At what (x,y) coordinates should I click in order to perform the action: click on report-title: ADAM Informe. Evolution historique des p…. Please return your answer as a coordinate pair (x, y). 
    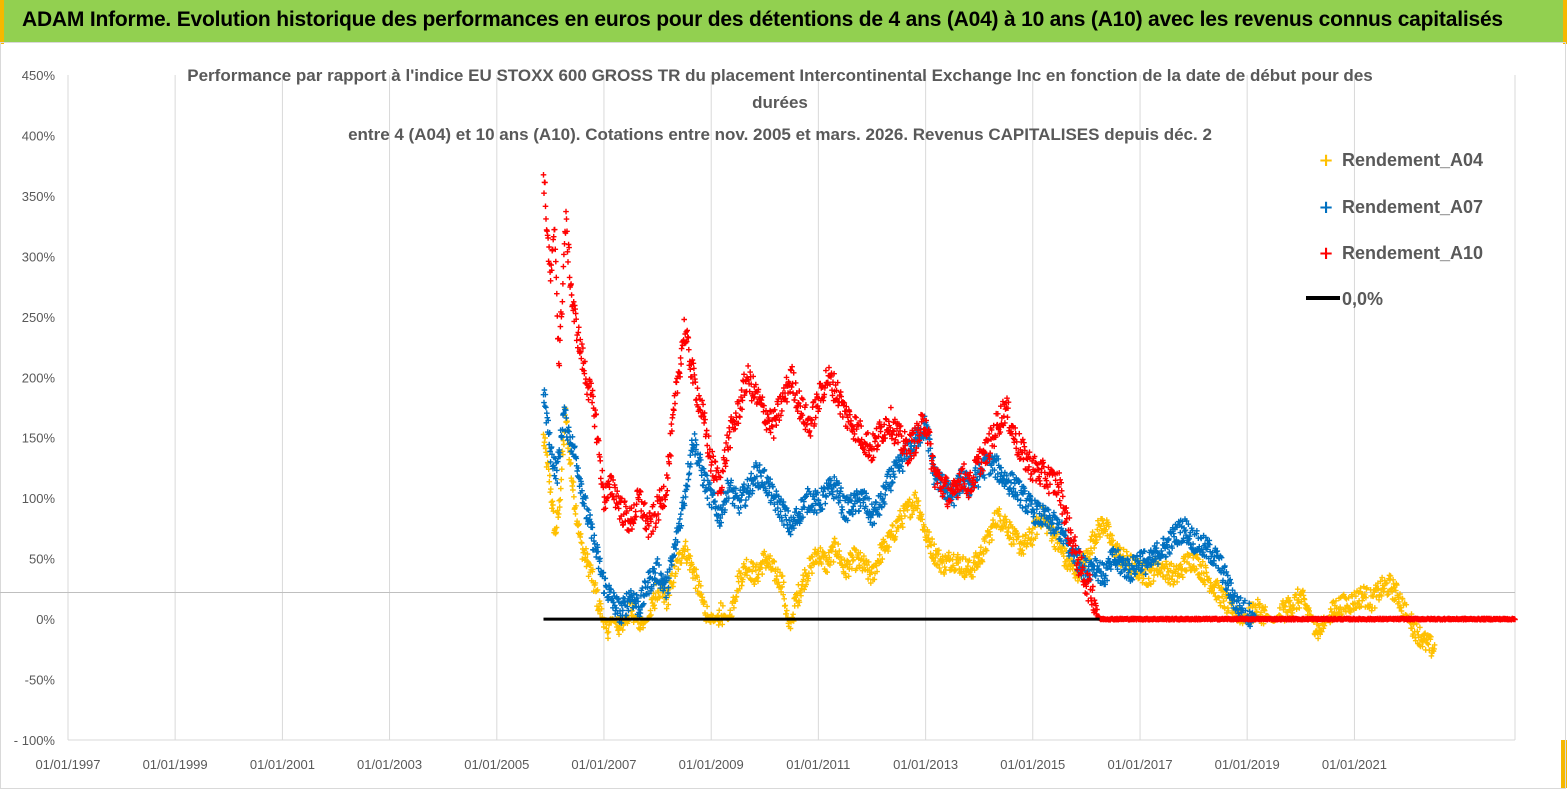
    Looking at the image, I should click on (762, 19).